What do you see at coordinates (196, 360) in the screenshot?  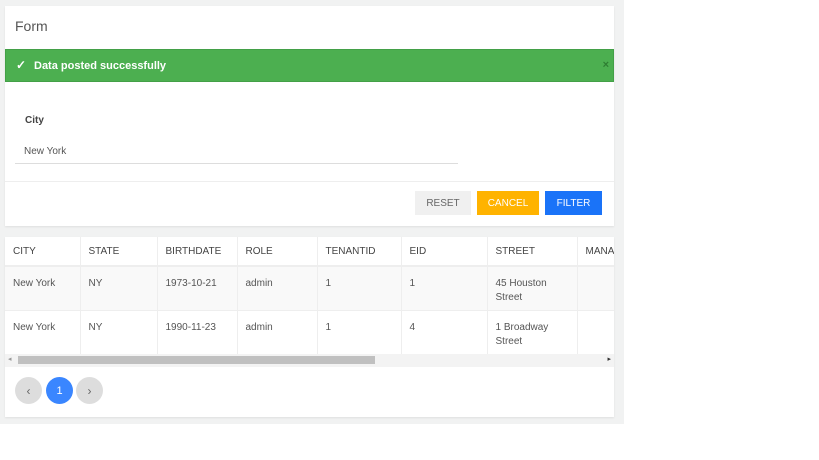 I see `scrollbar-thumb` at bounding box center [196, 360].